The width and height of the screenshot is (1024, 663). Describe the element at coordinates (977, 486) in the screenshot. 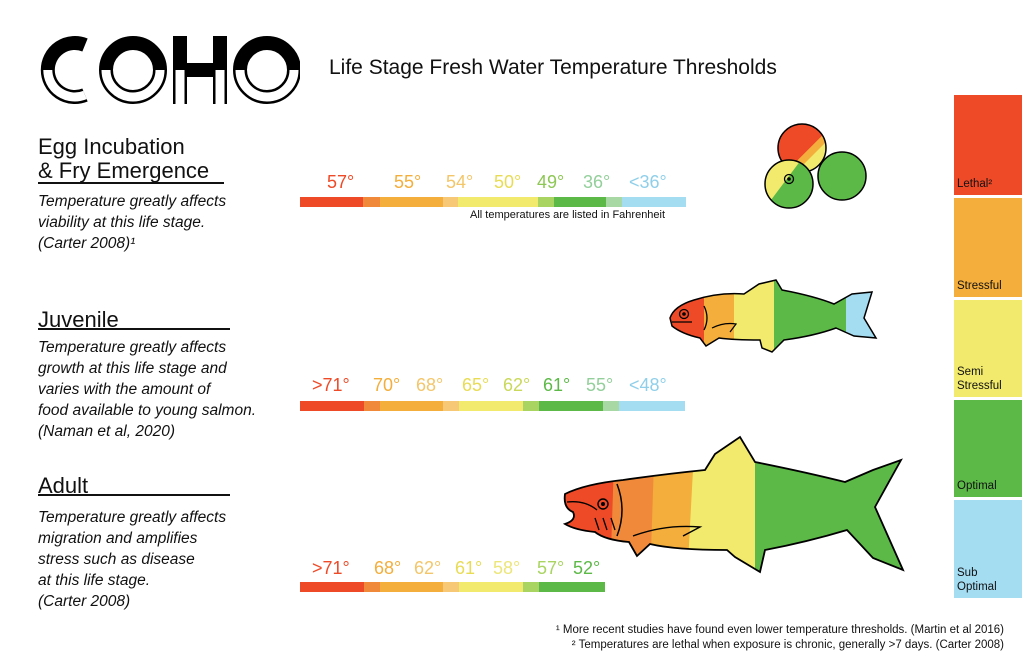

I see `legend-label: Optimal` at that location.